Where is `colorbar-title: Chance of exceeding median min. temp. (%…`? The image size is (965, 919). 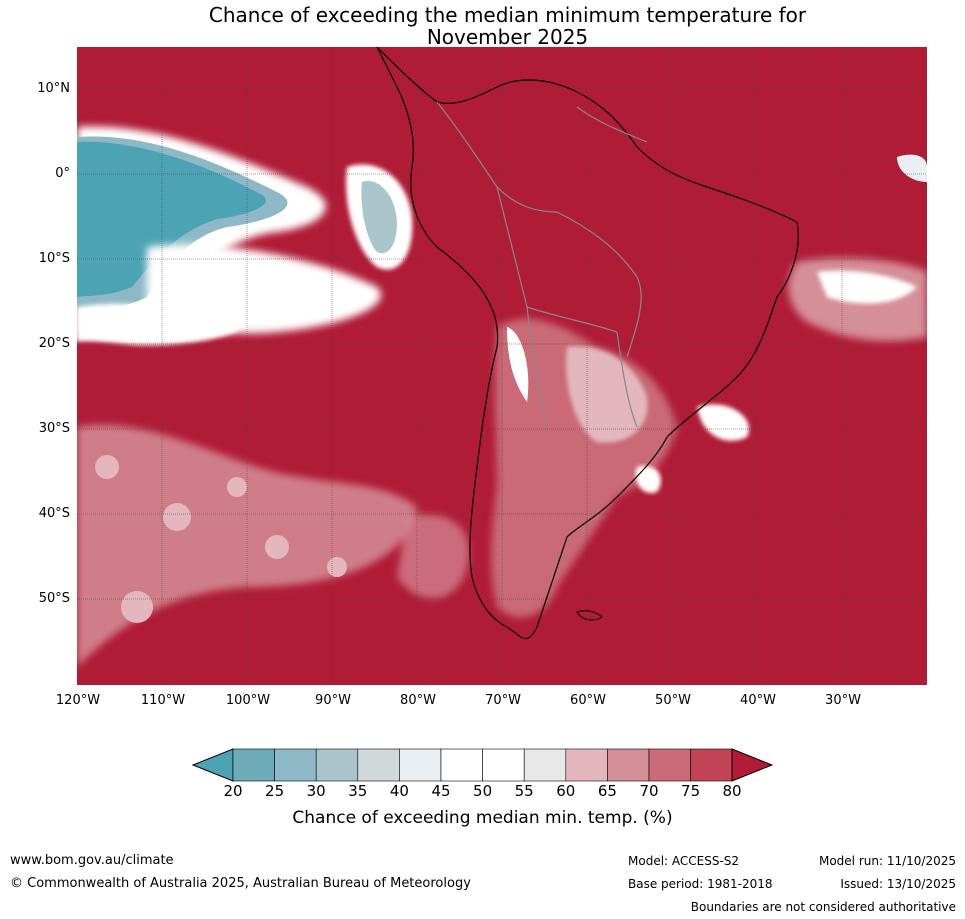
colorbar-title: Chance of exceeding median min. temp. (%… is located at coordinates (482, 818).